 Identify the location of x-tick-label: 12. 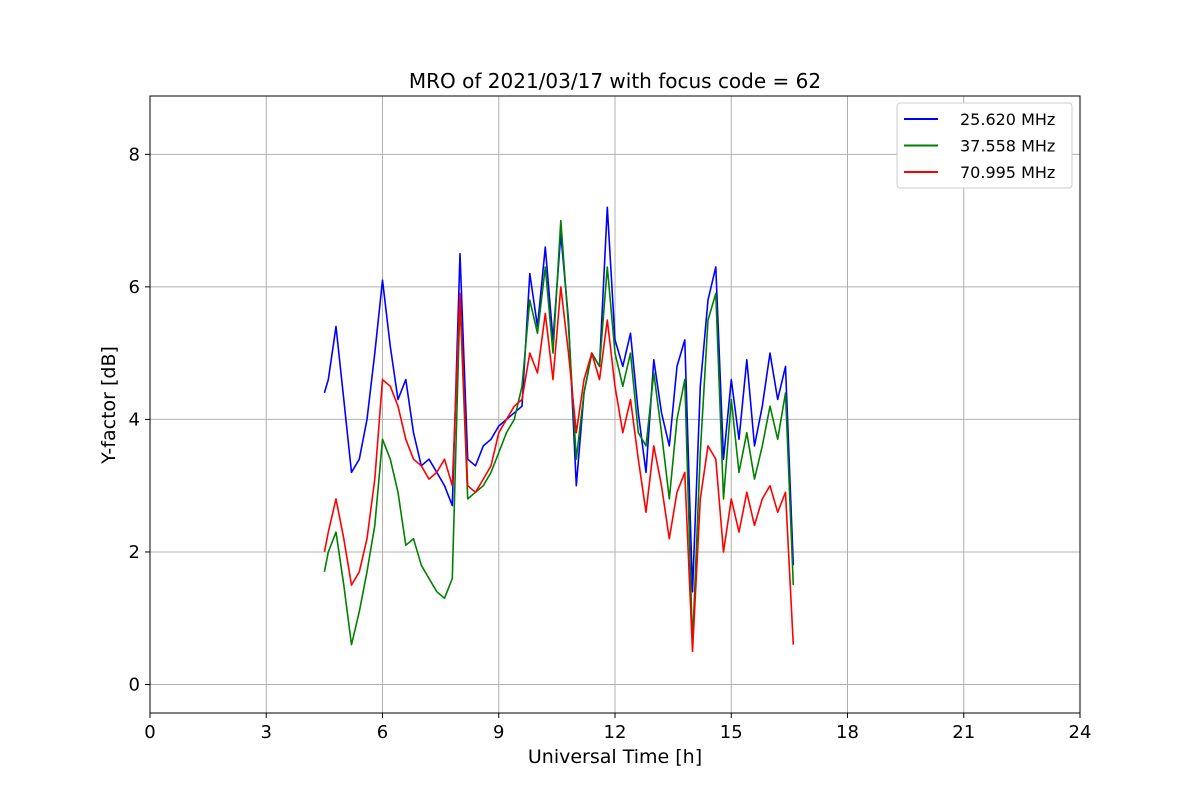
(615, 732).